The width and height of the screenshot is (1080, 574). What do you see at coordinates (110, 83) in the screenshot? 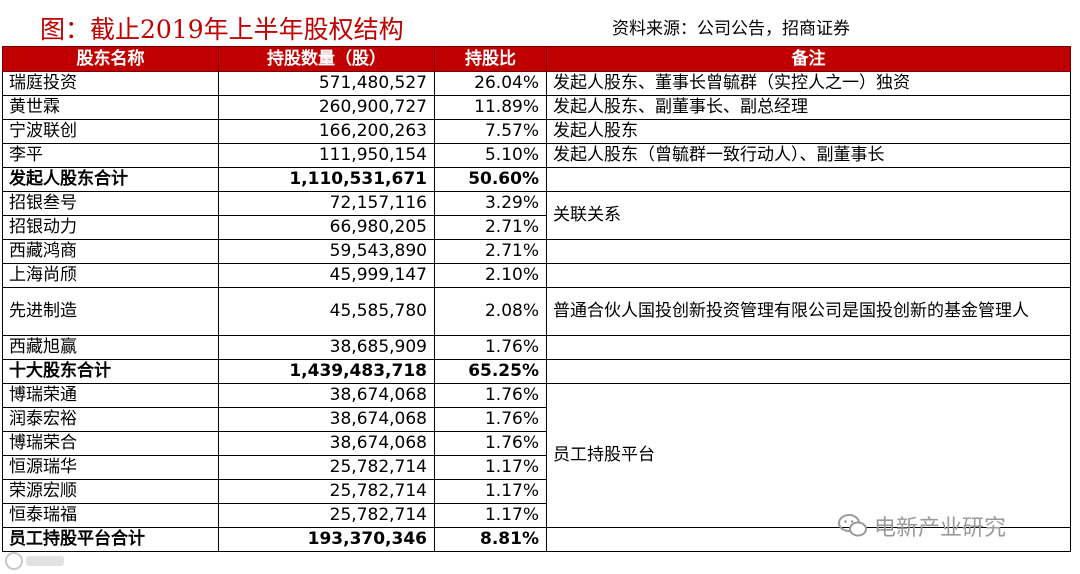
I see `shareholder-name: 瑞庭投资` at bounding box center [110, 83].